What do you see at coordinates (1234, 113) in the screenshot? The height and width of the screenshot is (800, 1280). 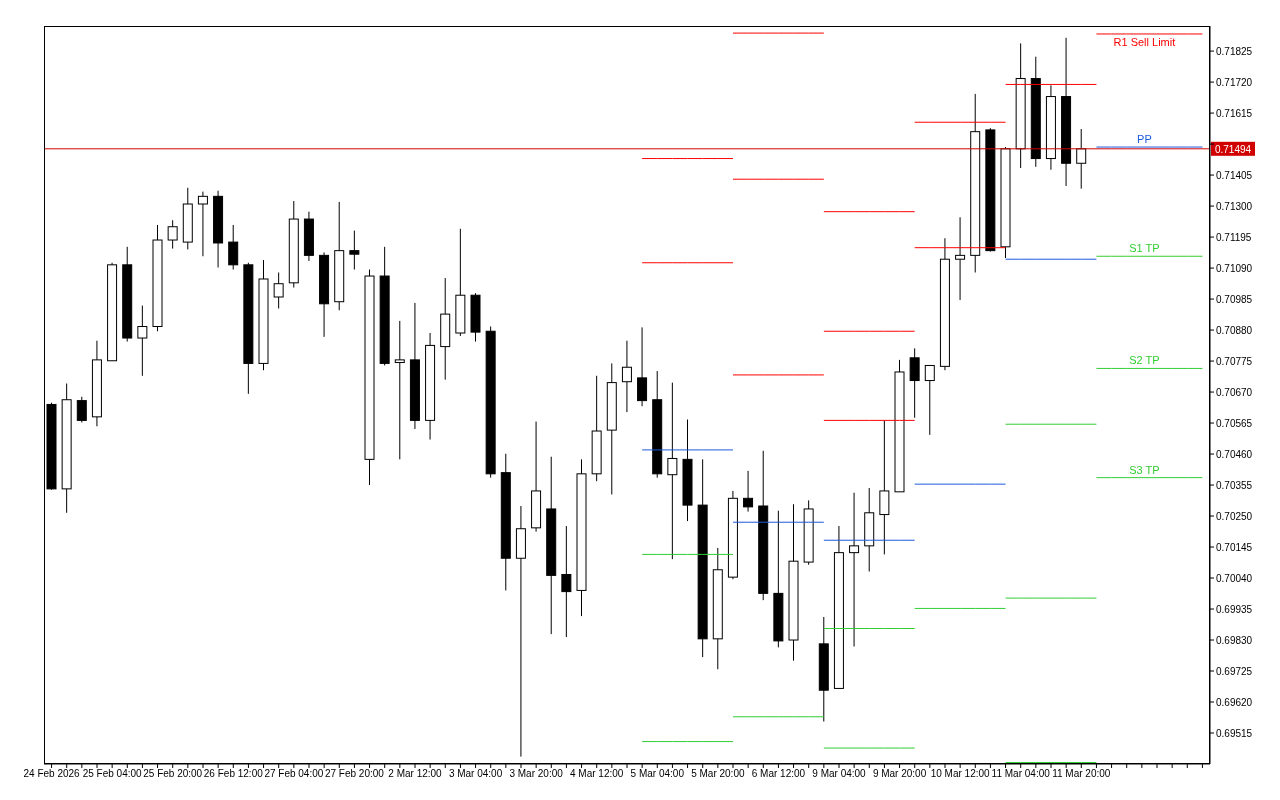 I see `y-tick-label: 0.71615` at bounding box center [1234, 113].